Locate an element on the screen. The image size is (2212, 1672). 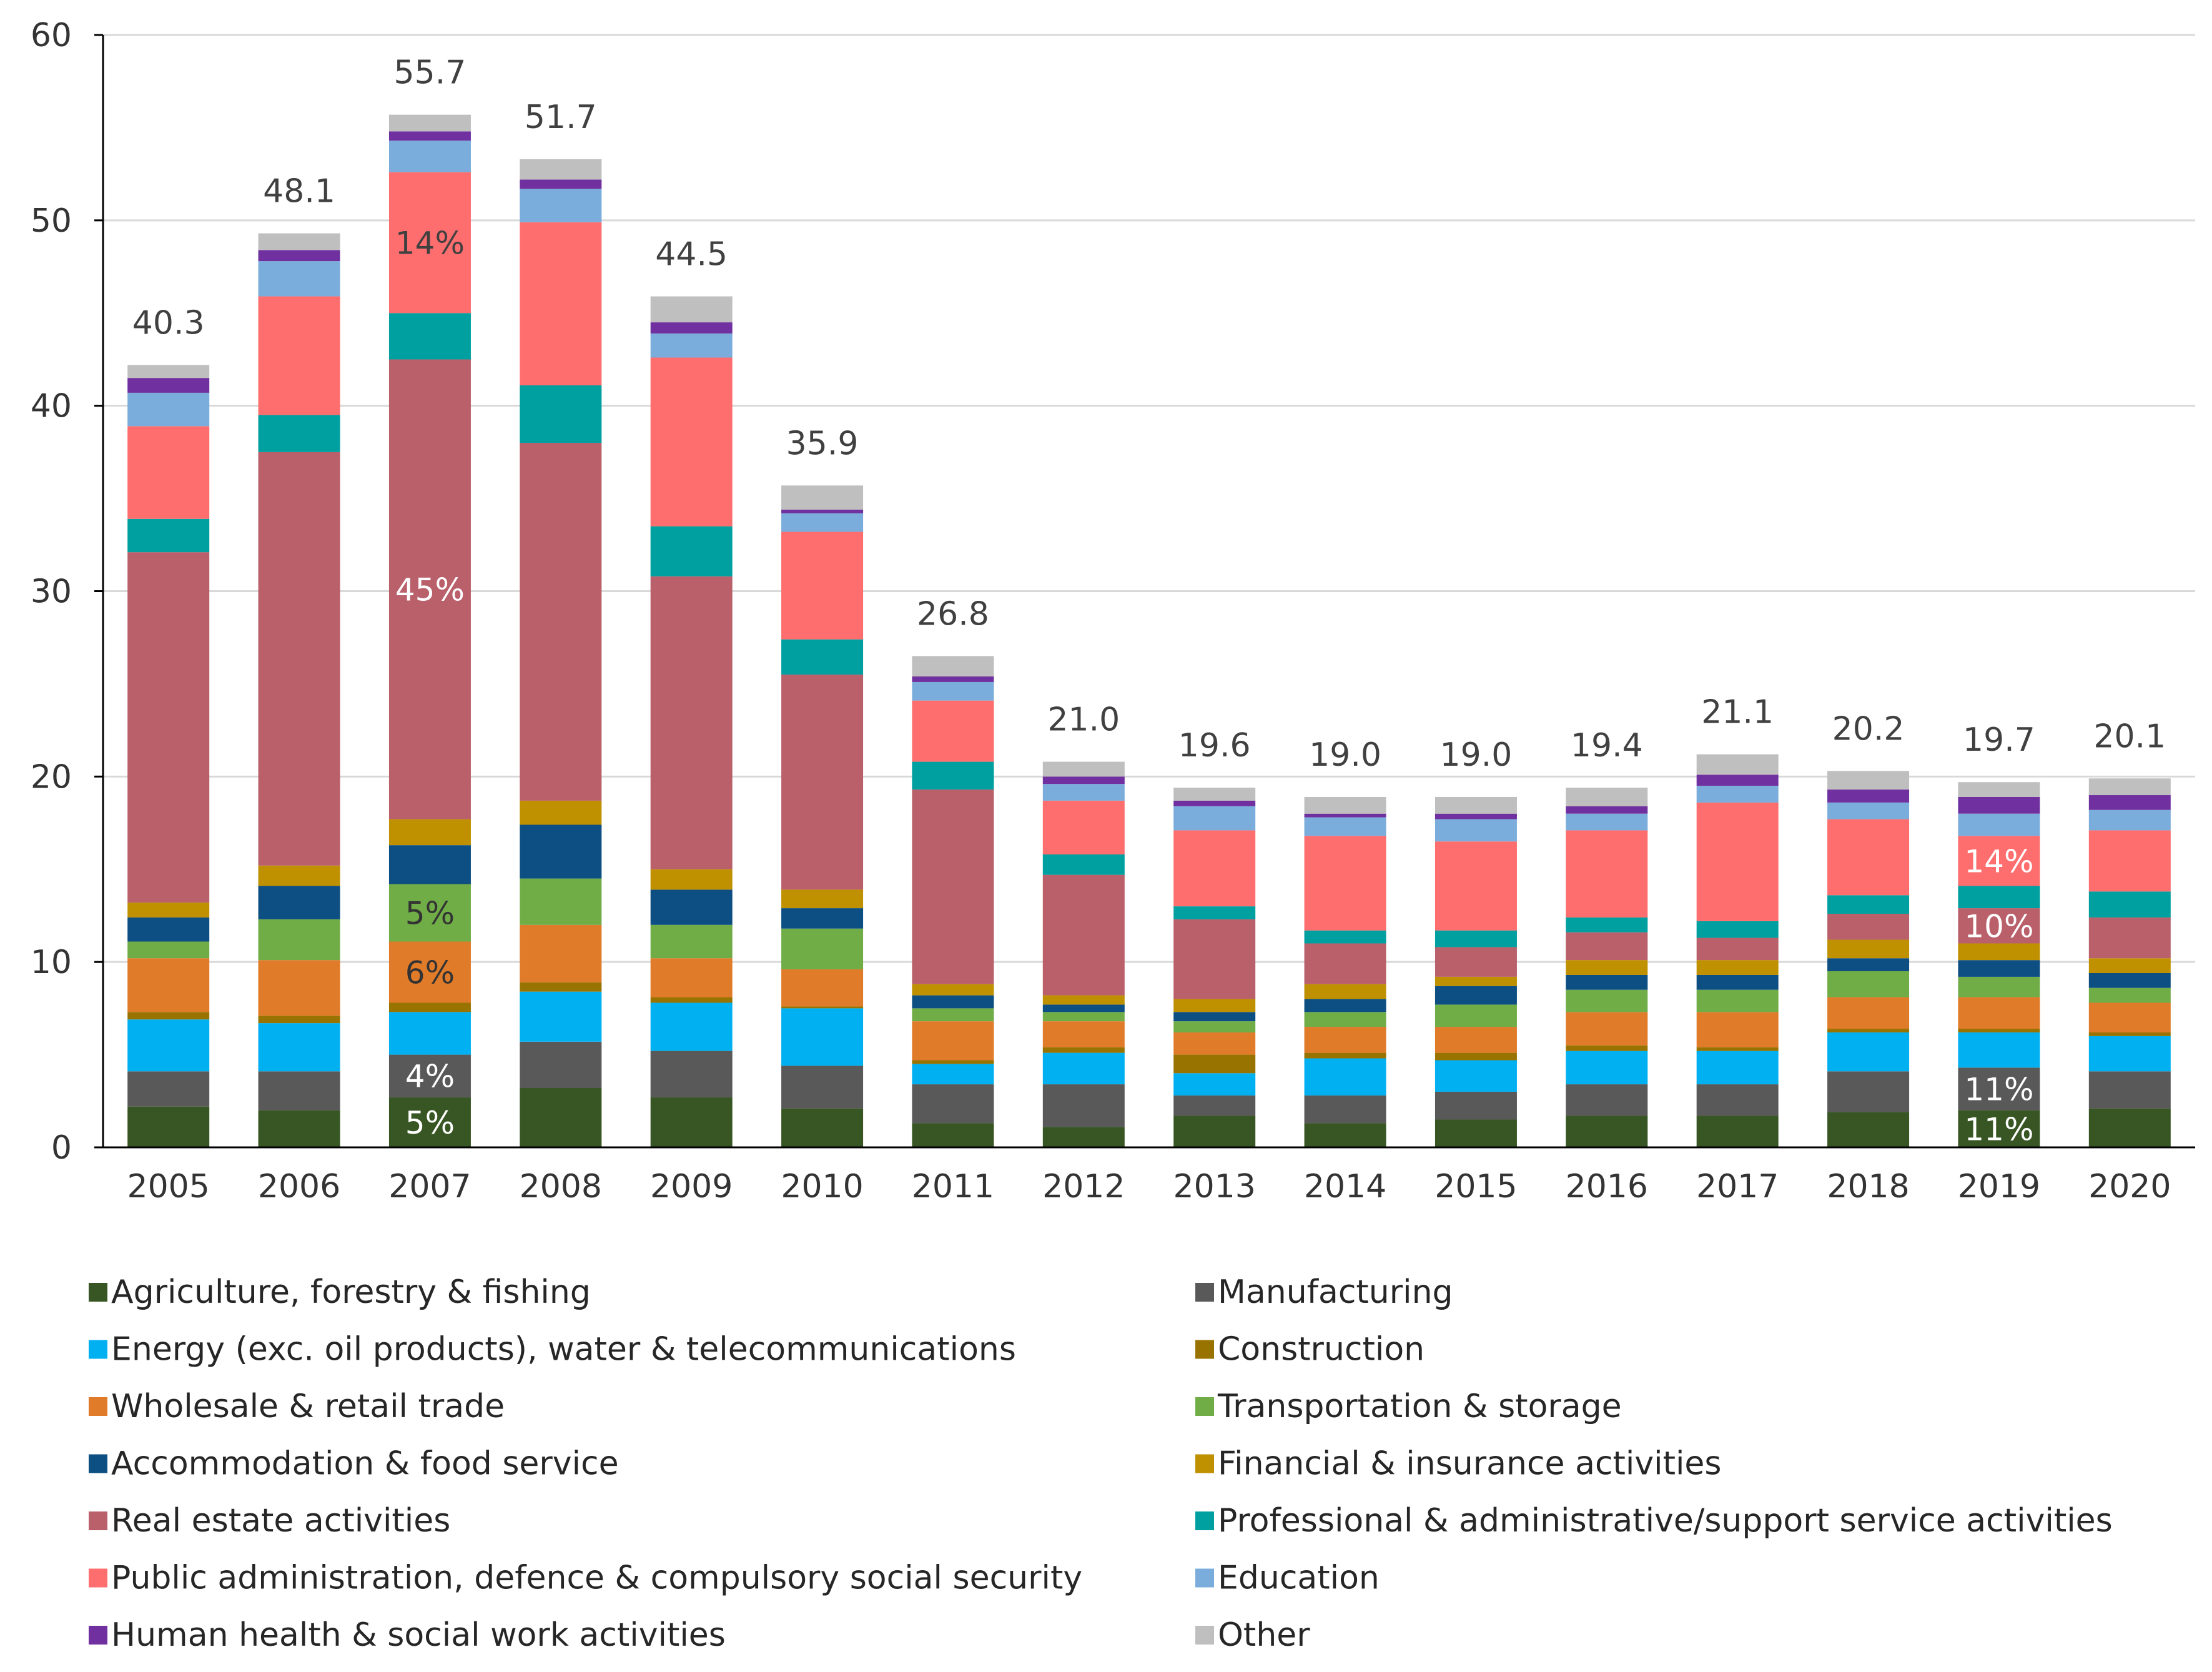
total-label: 55.7 is located at coordinates (430, 73).